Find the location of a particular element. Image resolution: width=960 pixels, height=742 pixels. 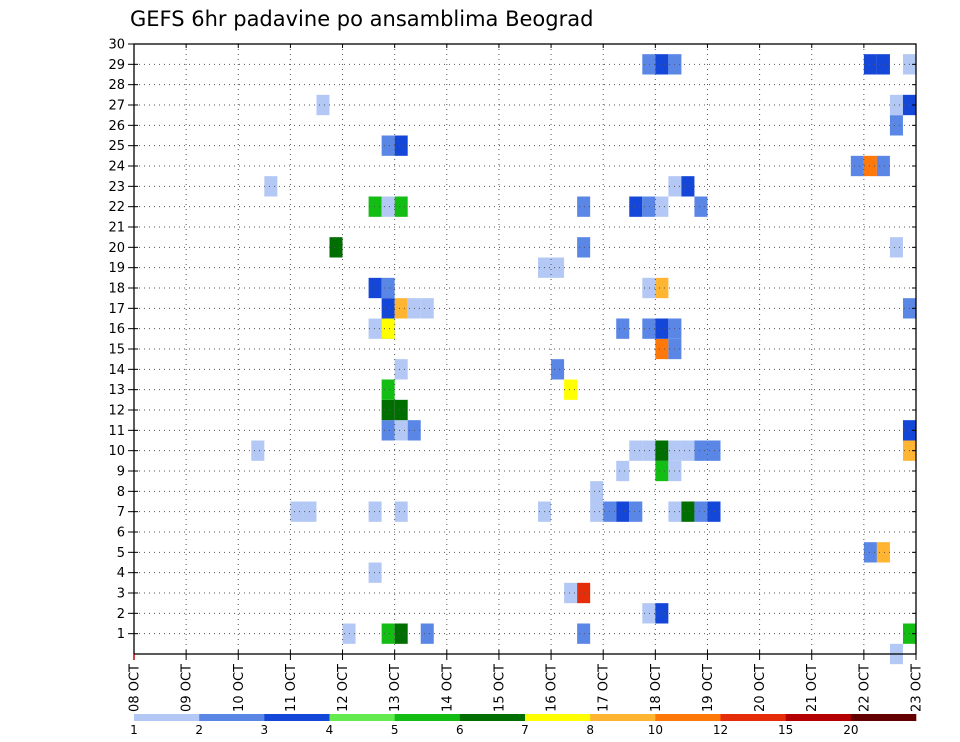

x-tick-label: 18 OCT is located at coordinates (656, 688).